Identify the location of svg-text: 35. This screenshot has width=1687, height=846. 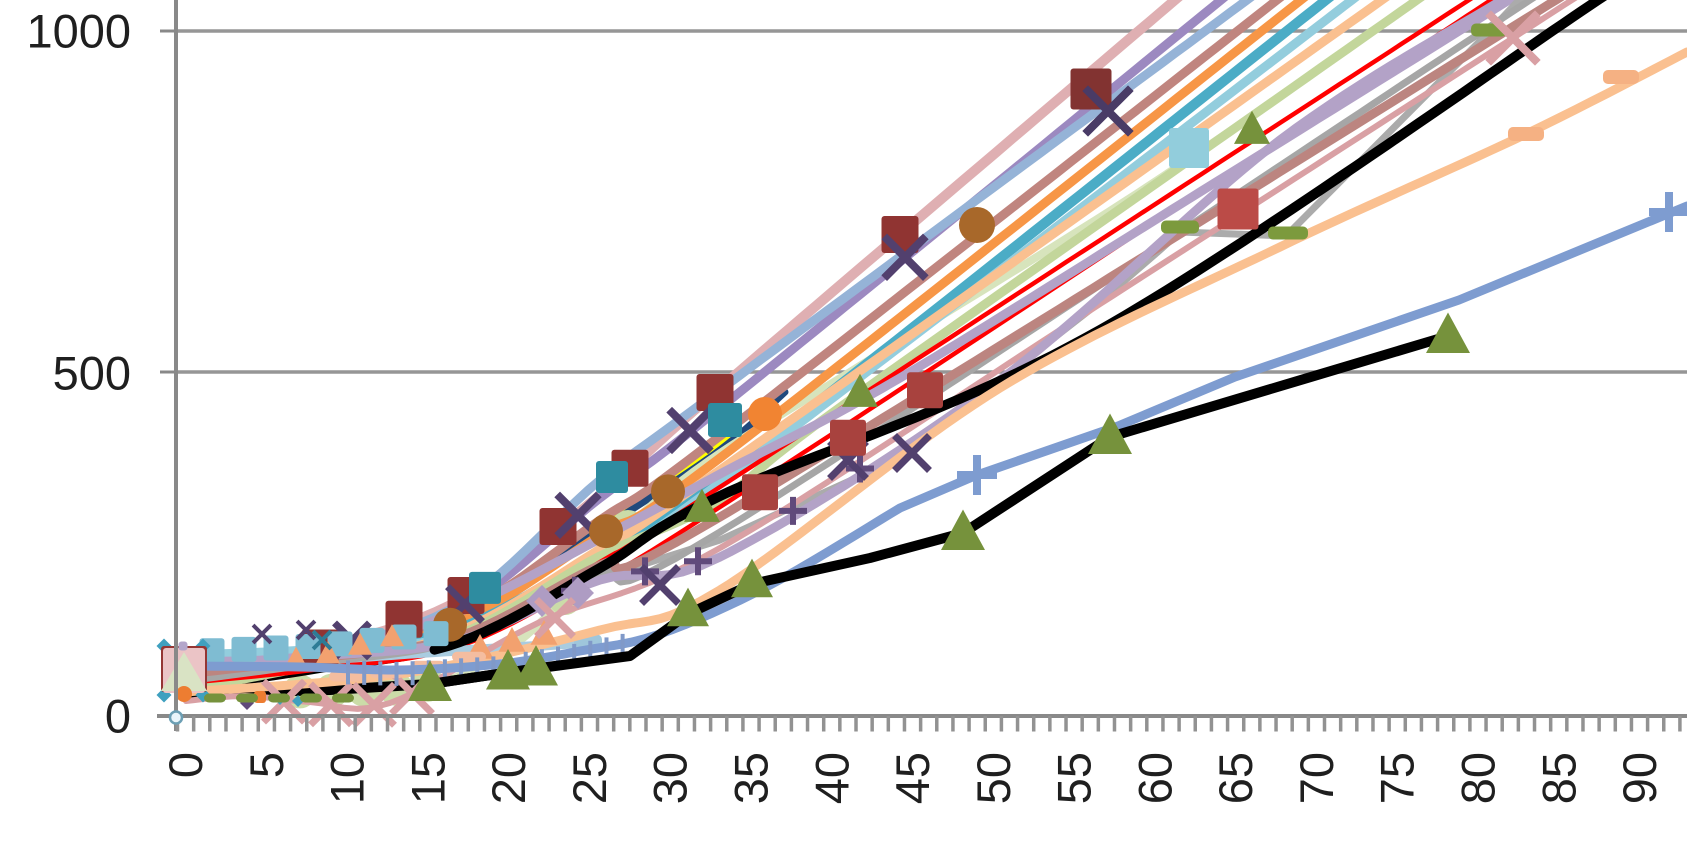
(751, 778).